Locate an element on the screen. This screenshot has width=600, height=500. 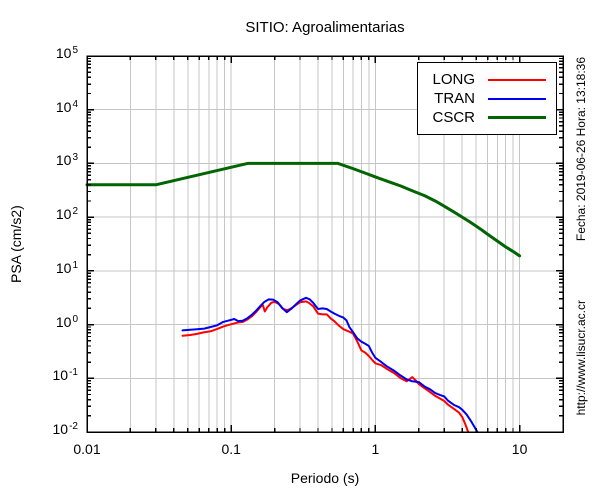
legend-label: CSCR is located at coordinates (453, 117).